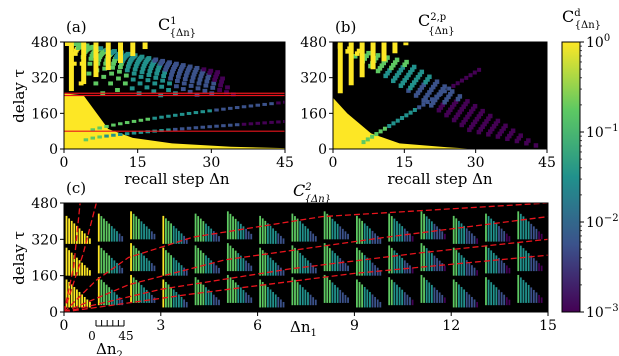 This screenshot has width=619, height=356. Describe the element at coordinates (345, 27) in the screenshot. I see `panel-b-label: (b)` at that location.